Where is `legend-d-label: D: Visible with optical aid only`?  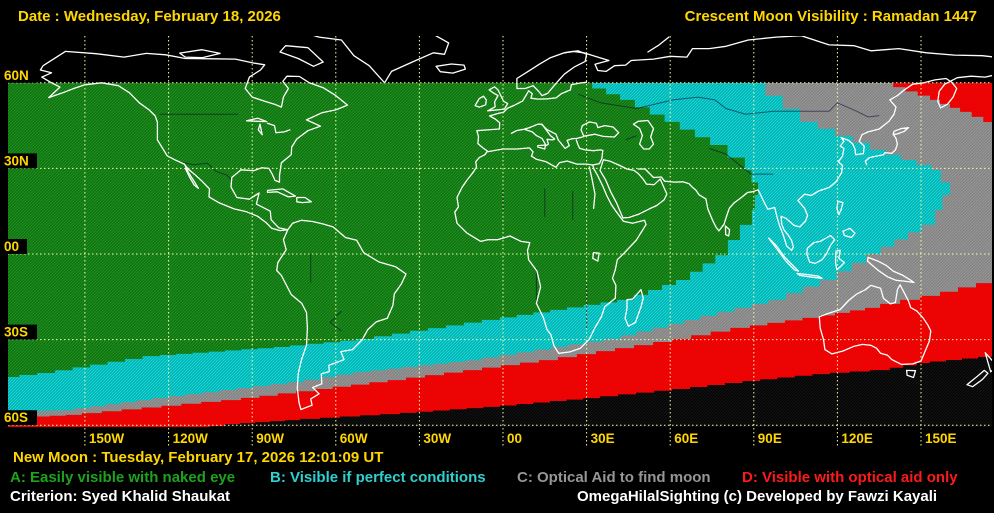 legend-d-label: D: Visible with optical aid only is located at coordinates (850, 477).